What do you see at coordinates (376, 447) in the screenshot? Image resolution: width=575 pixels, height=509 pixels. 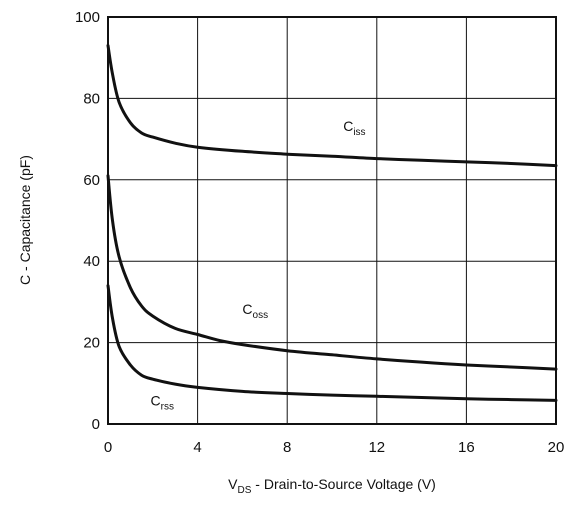 I see `x-tick-label: 12` at bounding box center [376, 447].